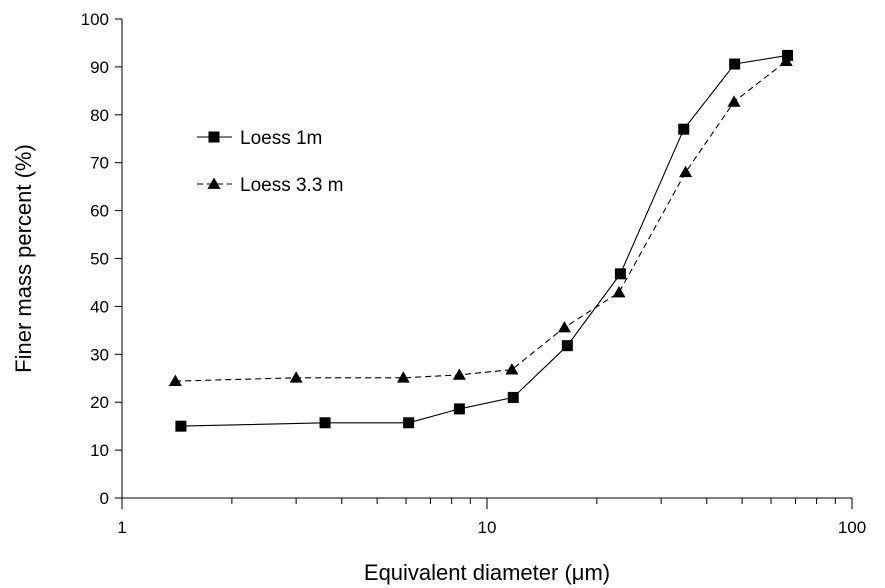 Image resolution: width=885 pixels, height=588 pixels. What do you see at coordinates (99, 115) in the screenshot?
I see `y-tick-label: 80` at bounding box center [99, 115].